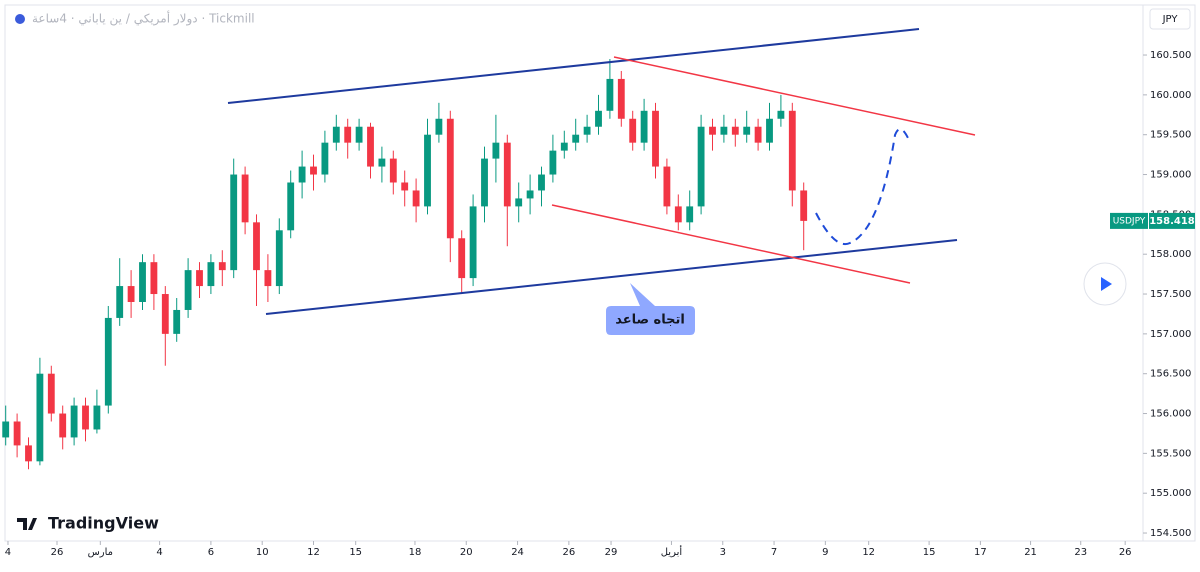 This screenshot has width=1200, height=572. What do you see at coordinates (1080, 552) in the screenshot?
I see `x-tick-label: 23` at bounding box center [1080, 552].